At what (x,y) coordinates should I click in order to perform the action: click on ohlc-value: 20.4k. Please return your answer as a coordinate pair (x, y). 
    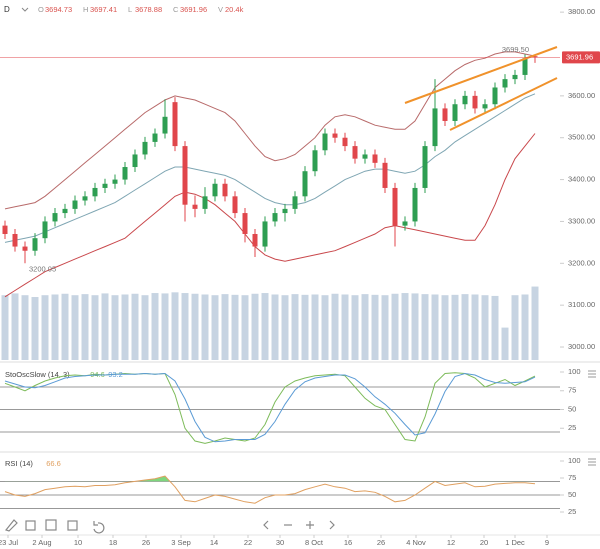
    Looking at the image, I should click on (234, 9).